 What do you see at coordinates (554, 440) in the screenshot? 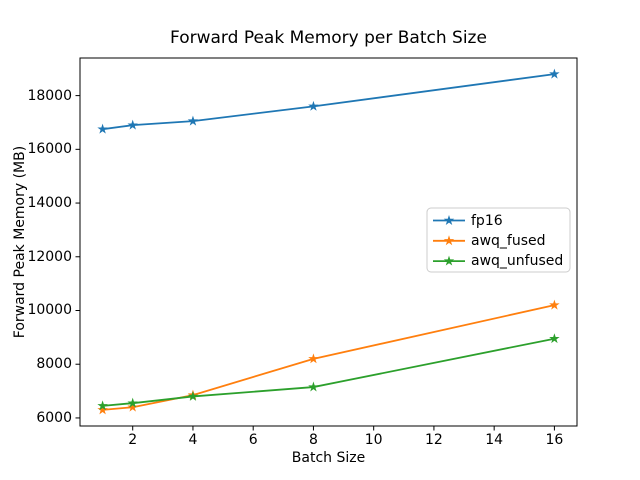
I see `x-tick-label: 16` at bounding box center [554, 440].